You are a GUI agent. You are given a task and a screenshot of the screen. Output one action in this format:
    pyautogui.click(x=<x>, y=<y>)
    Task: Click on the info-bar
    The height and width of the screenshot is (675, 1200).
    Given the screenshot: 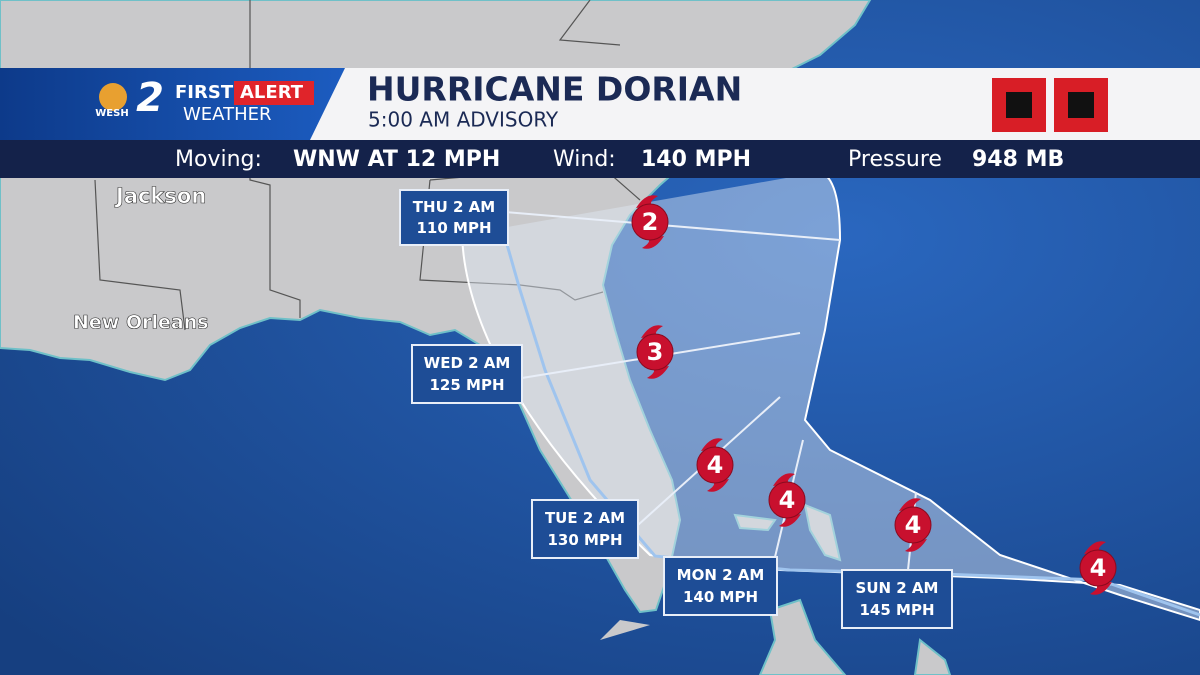 What is the action you would take?
    pyautogui.click(x=600, y=159)
    